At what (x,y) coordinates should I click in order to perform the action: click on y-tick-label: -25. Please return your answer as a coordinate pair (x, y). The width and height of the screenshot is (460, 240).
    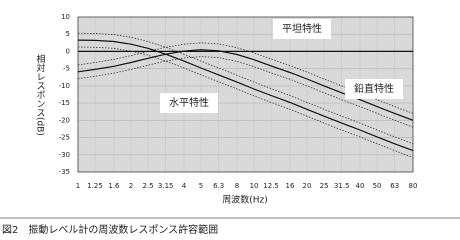
    Looking at the image, I should click on (64, 138).